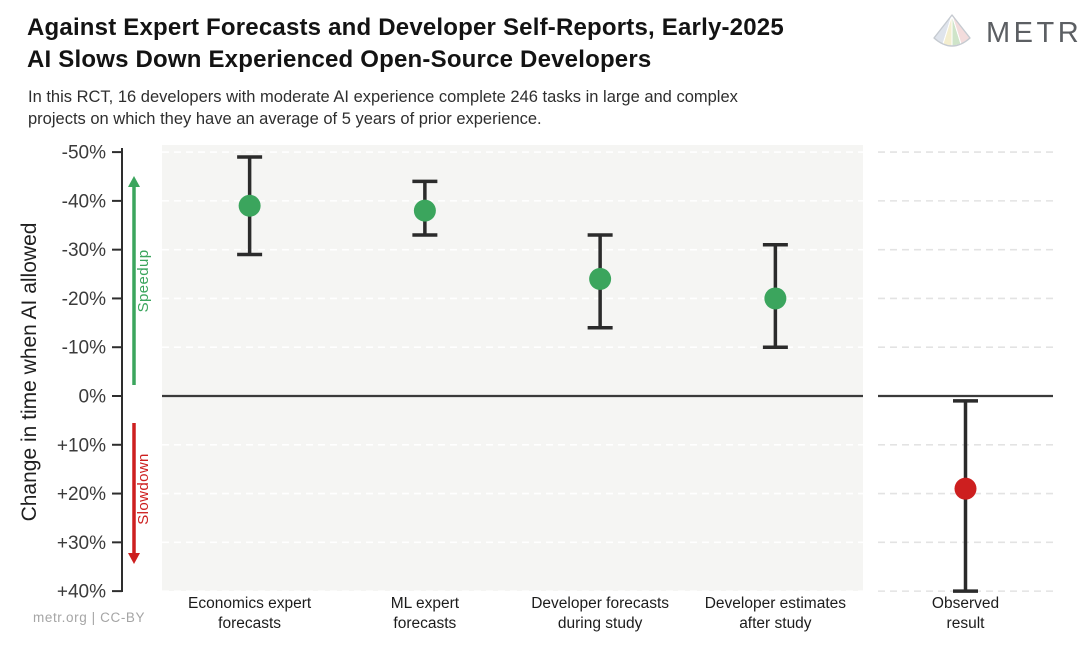  What do you see at coordinates (1033, 32) in the screenshot?
I see `metr-wordmark: METR` at bounding box center [1033, 32].